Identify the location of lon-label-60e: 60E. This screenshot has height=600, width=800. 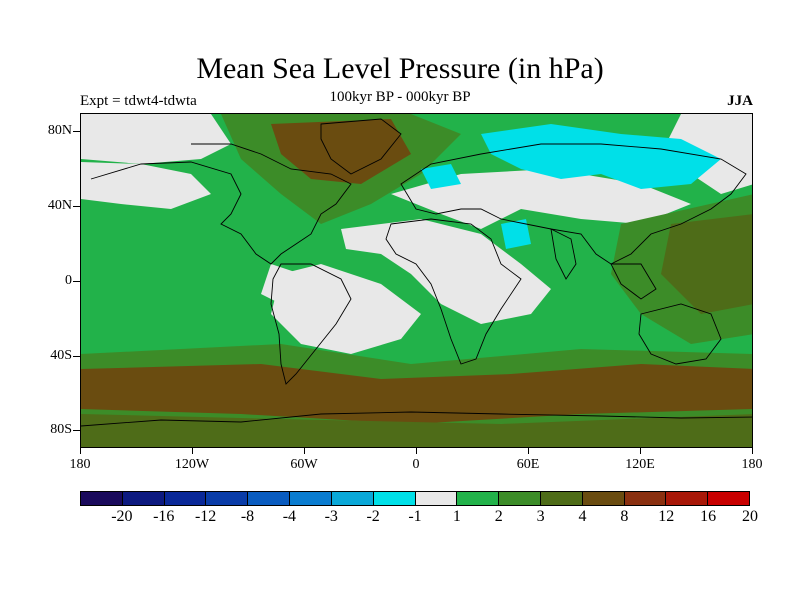
(528, 464).